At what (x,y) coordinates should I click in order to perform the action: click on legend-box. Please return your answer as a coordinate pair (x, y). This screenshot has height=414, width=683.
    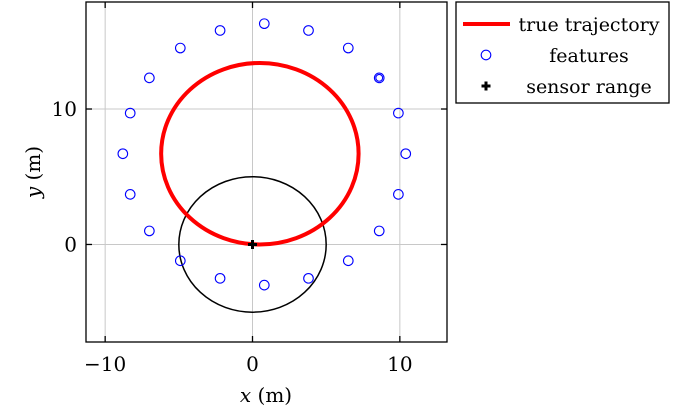
    Looking at the image, I should click on (562, 52).